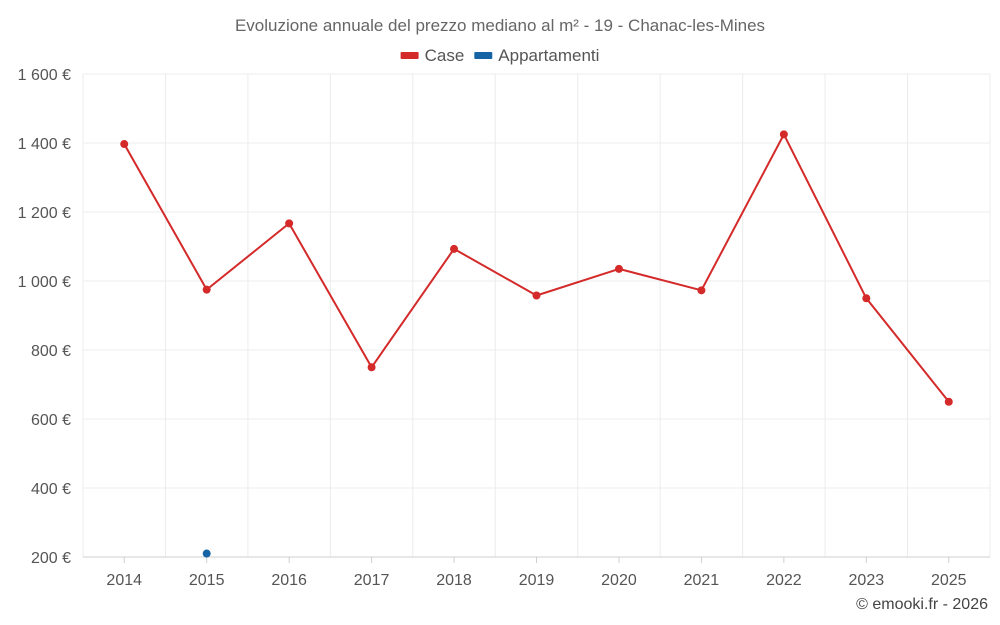 The image size is (1000, 625). What do you see at coordinates (289, 580) in the screenshot?
I see `x-tick-label: 2016` at bounding box center [289, 580].